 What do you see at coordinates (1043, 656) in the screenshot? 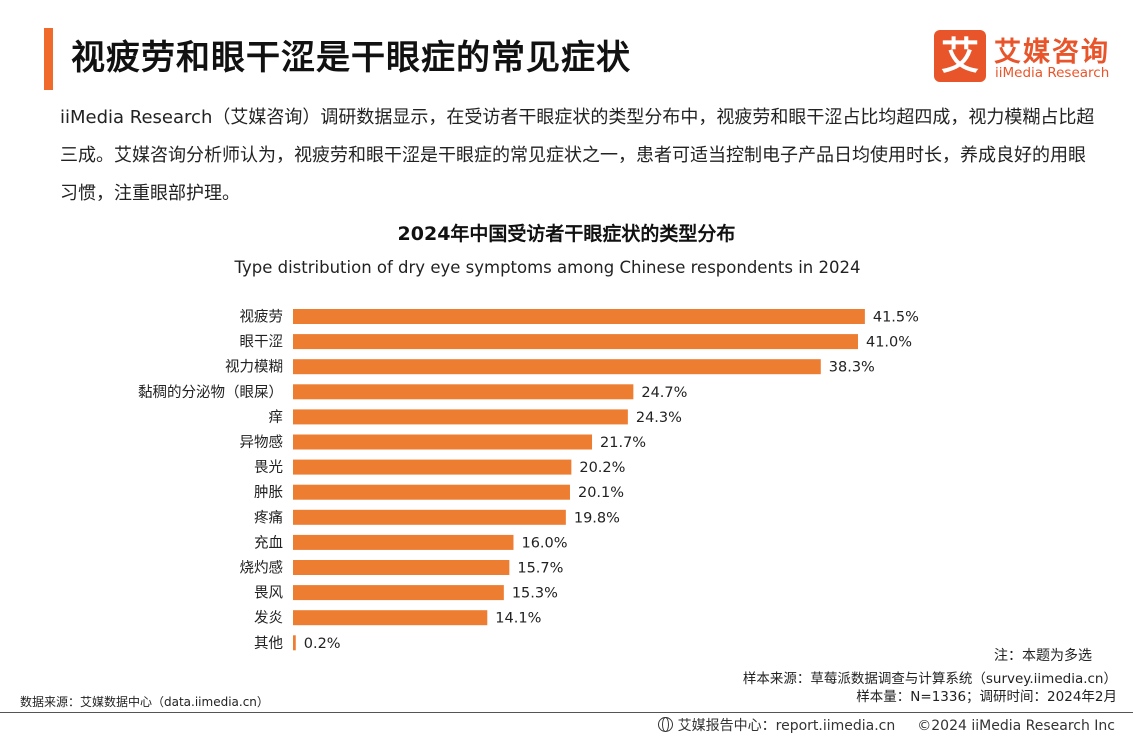
I see `multi-select-note: 注：本题为多选` at bounding box center [1043, 656].